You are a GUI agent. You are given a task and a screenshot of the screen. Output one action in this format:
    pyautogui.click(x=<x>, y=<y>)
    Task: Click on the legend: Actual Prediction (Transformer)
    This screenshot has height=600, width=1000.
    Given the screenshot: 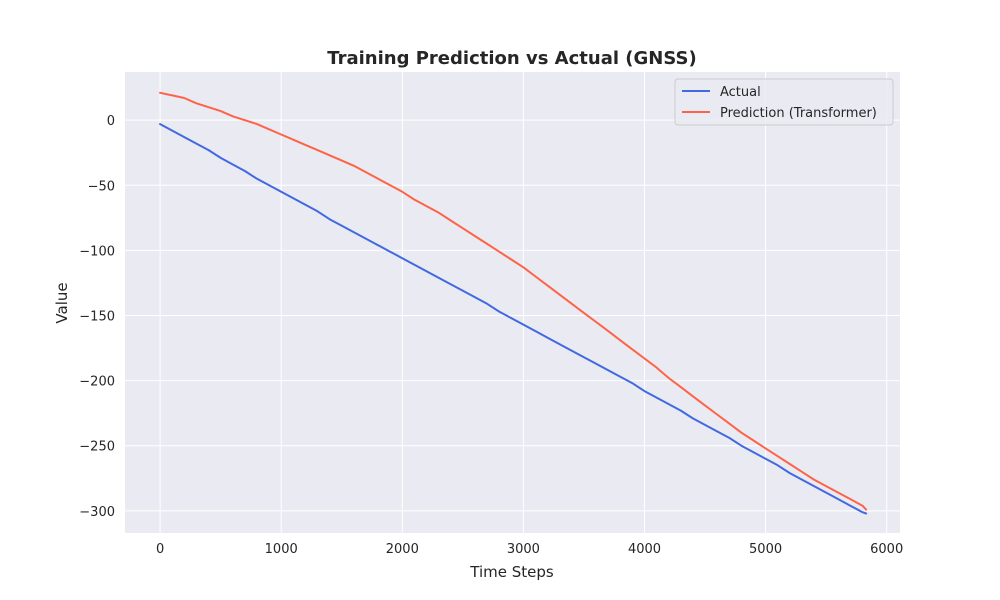 What is the action you would take?
    pyautogui.click(x=784, y=102)
    